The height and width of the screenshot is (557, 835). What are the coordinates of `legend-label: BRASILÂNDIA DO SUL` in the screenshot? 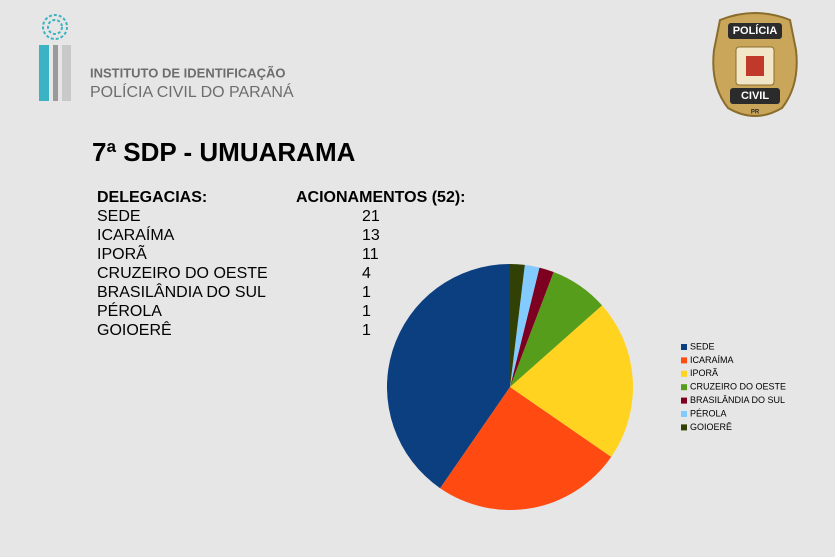 It's located at (737, 400).